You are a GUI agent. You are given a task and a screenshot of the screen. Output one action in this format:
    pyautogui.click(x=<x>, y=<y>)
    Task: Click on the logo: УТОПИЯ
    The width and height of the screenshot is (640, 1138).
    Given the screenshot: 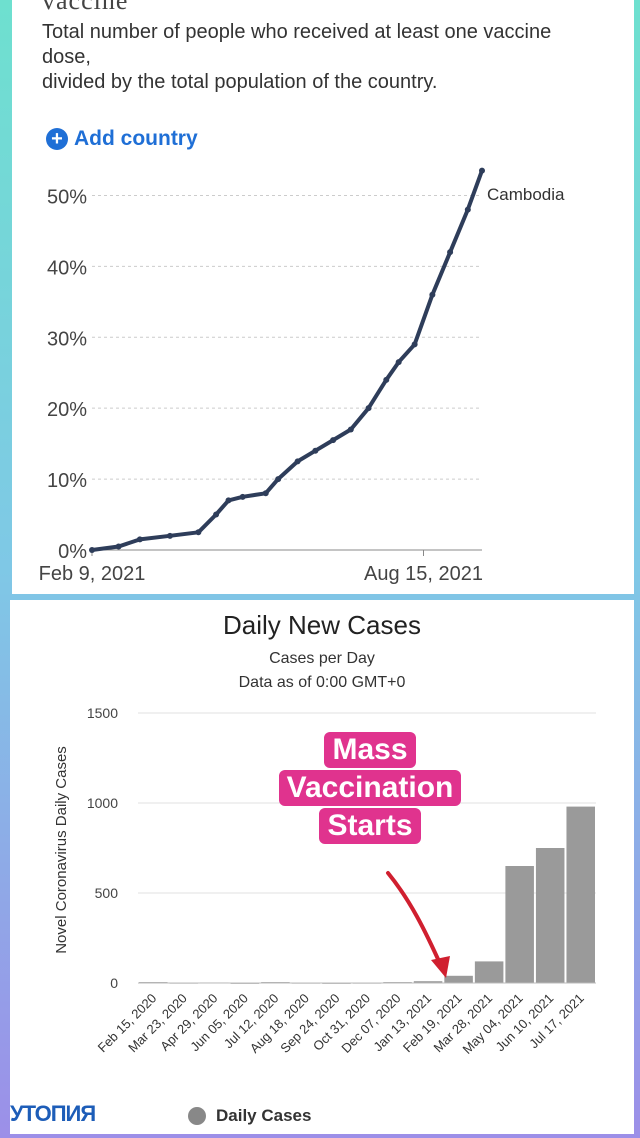 What is the action you would take?
    pyautogui.click(x=53, y=1113)
    